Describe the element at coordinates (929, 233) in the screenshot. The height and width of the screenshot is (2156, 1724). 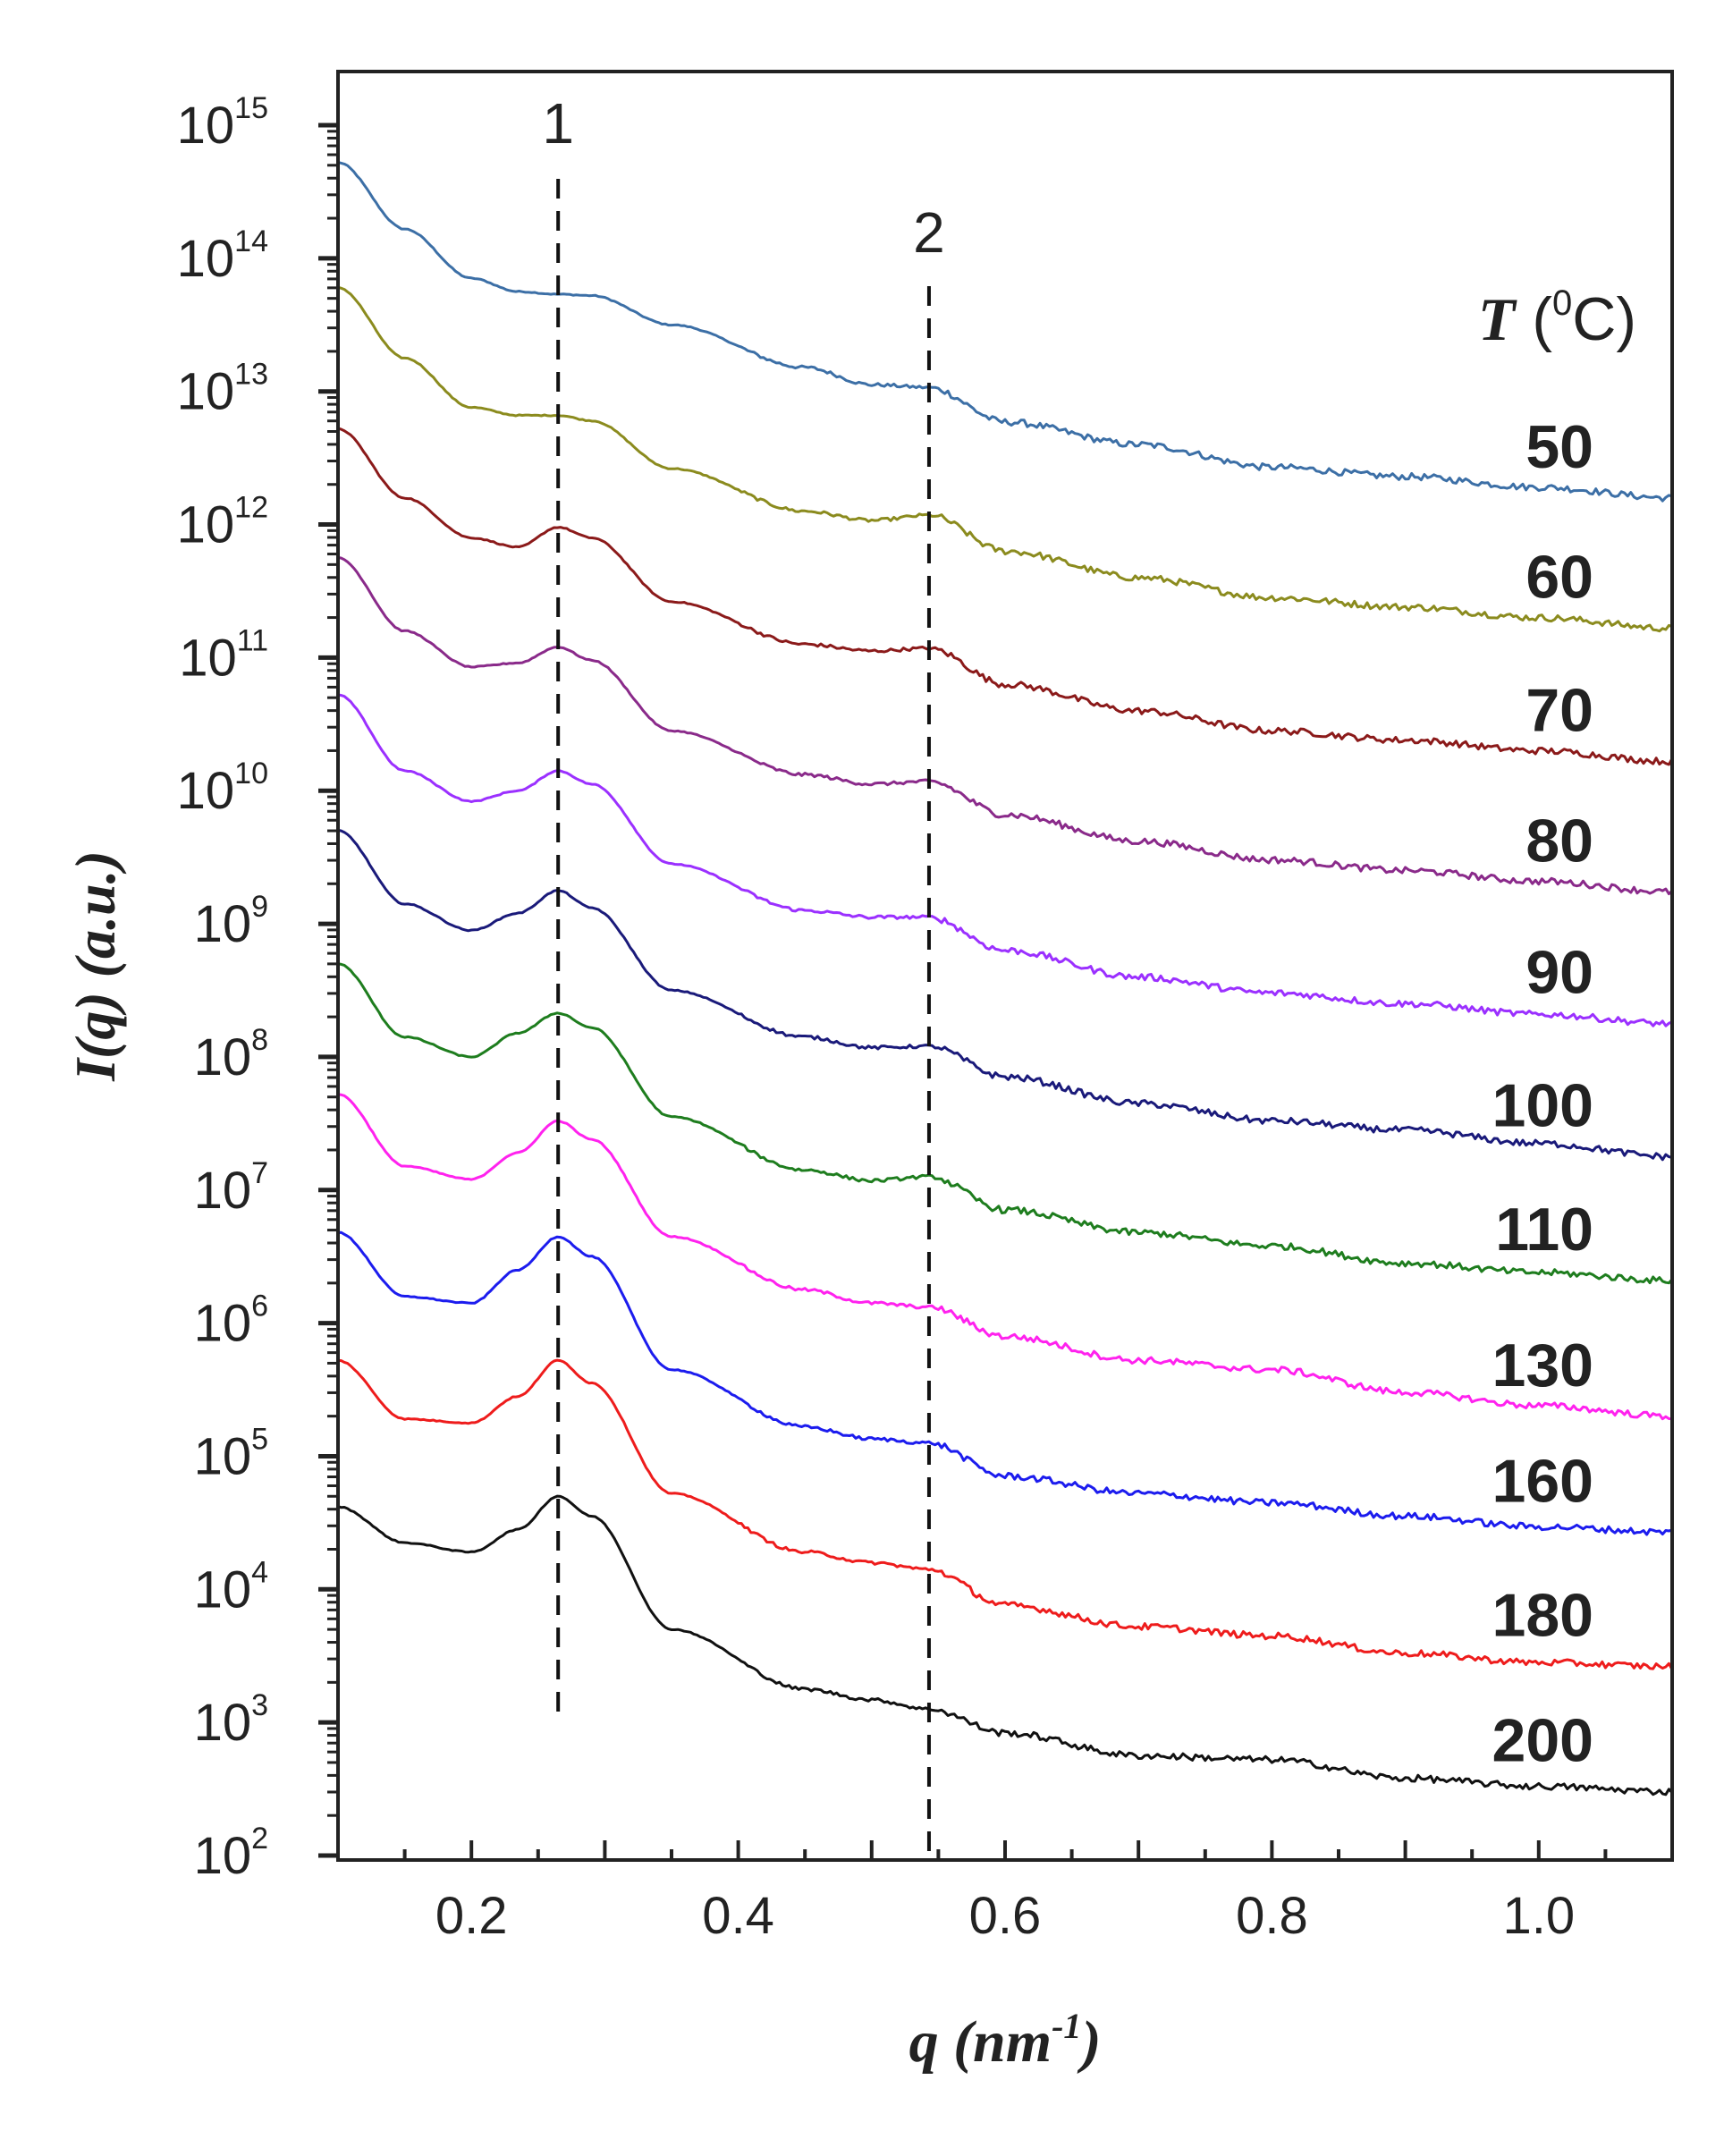
I see `peak-marker-label-2: 2` at that location.